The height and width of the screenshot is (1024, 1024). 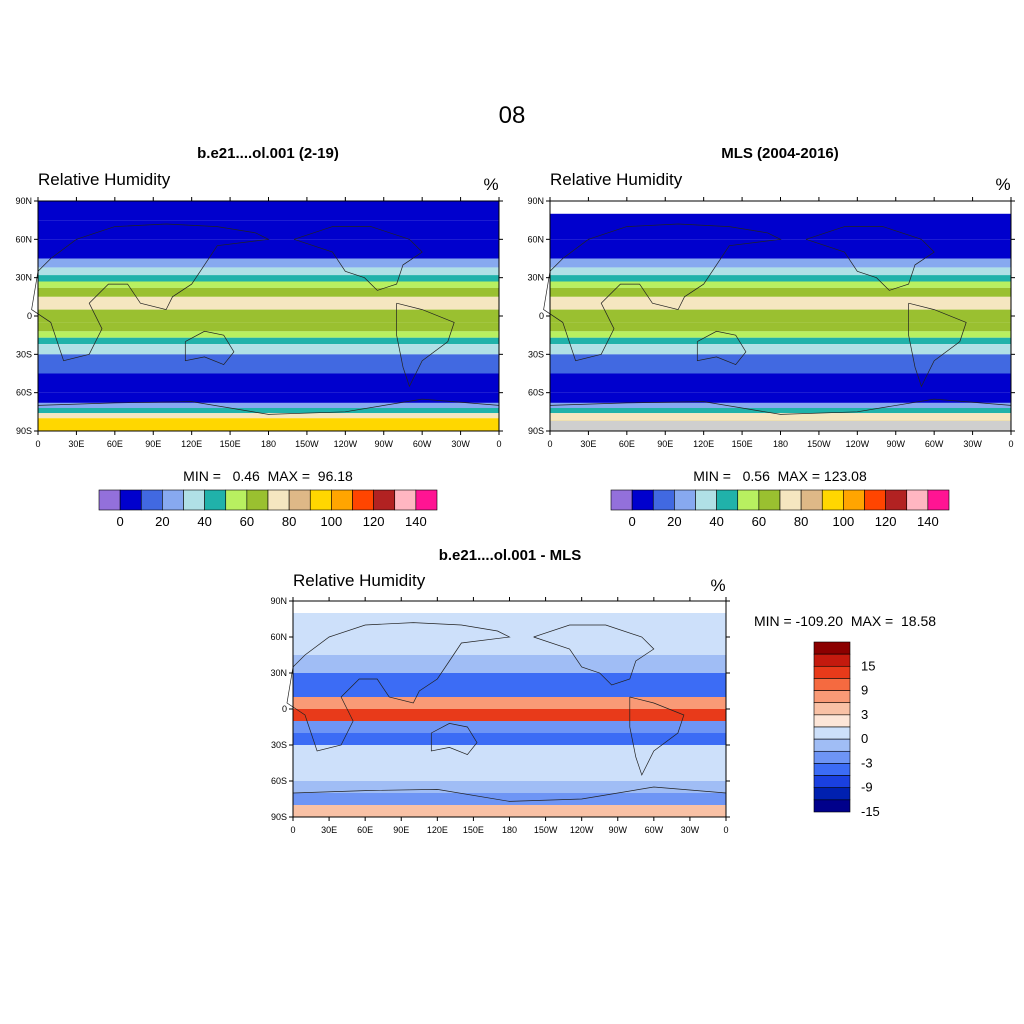 I want to click on colorbar-tick-label: 3, so click(x=864, y=714).